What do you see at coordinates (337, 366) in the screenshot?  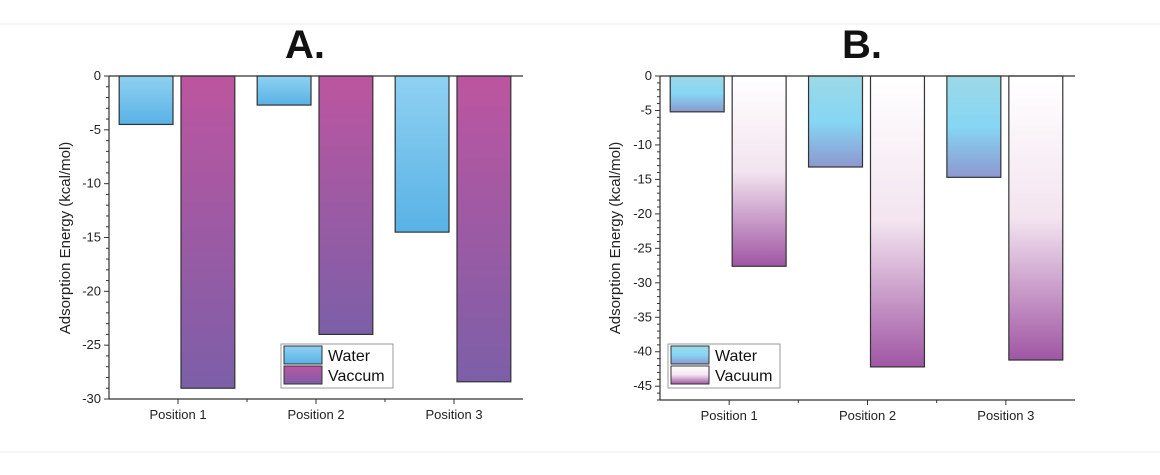 I see `legend: Water Vaccum` at bounding box center [337, 366].